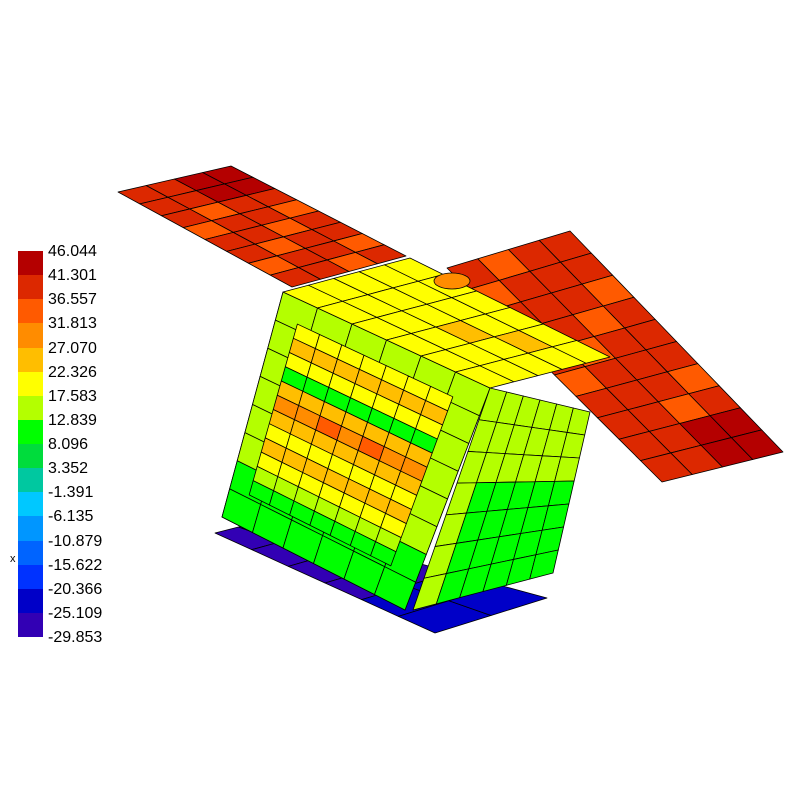 The height and width of the screenshot is (800, 800). I want to click on legend-label: 36.557, so click(72, 300).